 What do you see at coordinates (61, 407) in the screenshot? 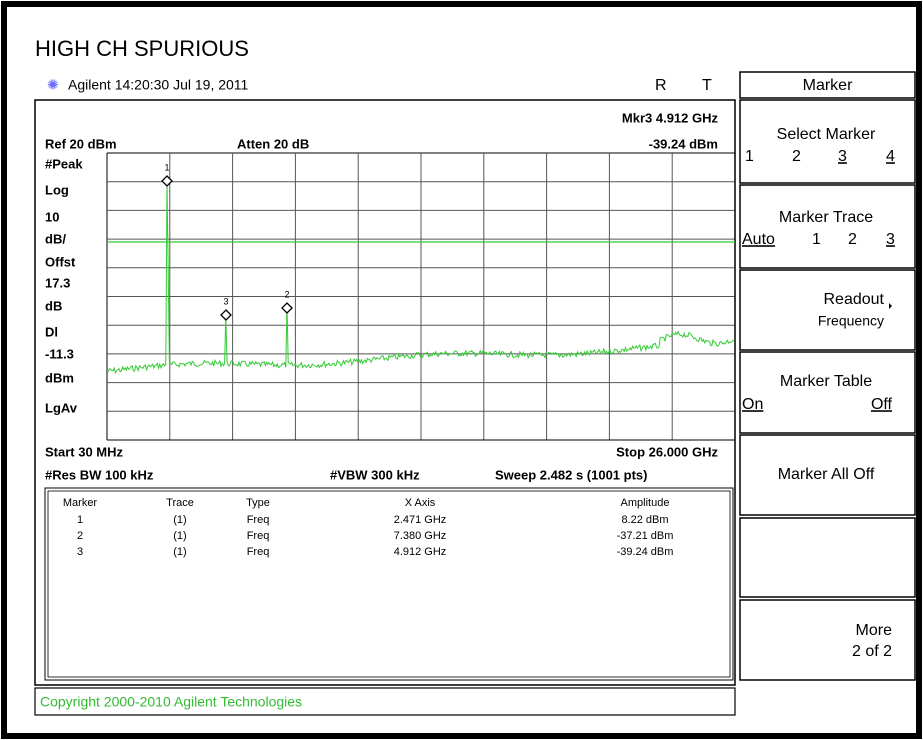
I see `screen-annotation: LgAv` at bounding box center [61, 407].